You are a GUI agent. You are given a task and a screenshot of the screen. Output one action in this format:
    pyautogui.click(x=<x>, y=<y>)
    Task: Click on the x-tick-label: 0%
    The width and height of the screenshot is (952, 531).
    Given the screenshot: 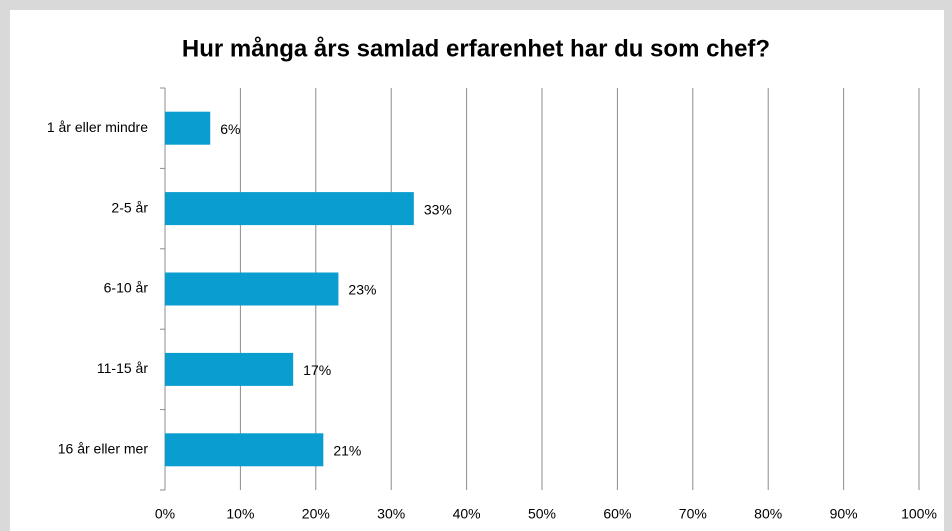 What is the action you would take?
    pyautogui.click(x=165, y=514)
    